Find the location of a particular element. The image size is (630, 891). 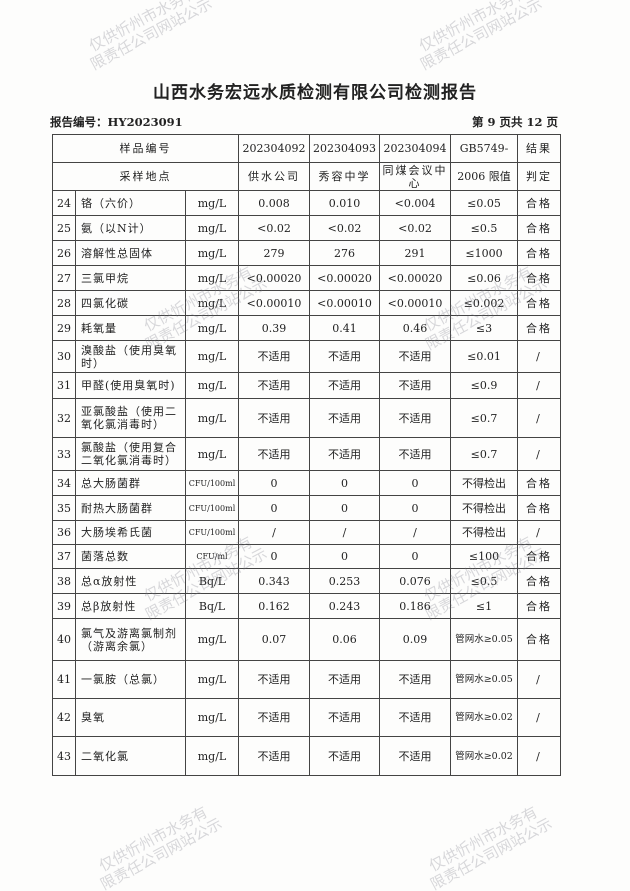

row-number: 38 is located at coordinates (64, 581).